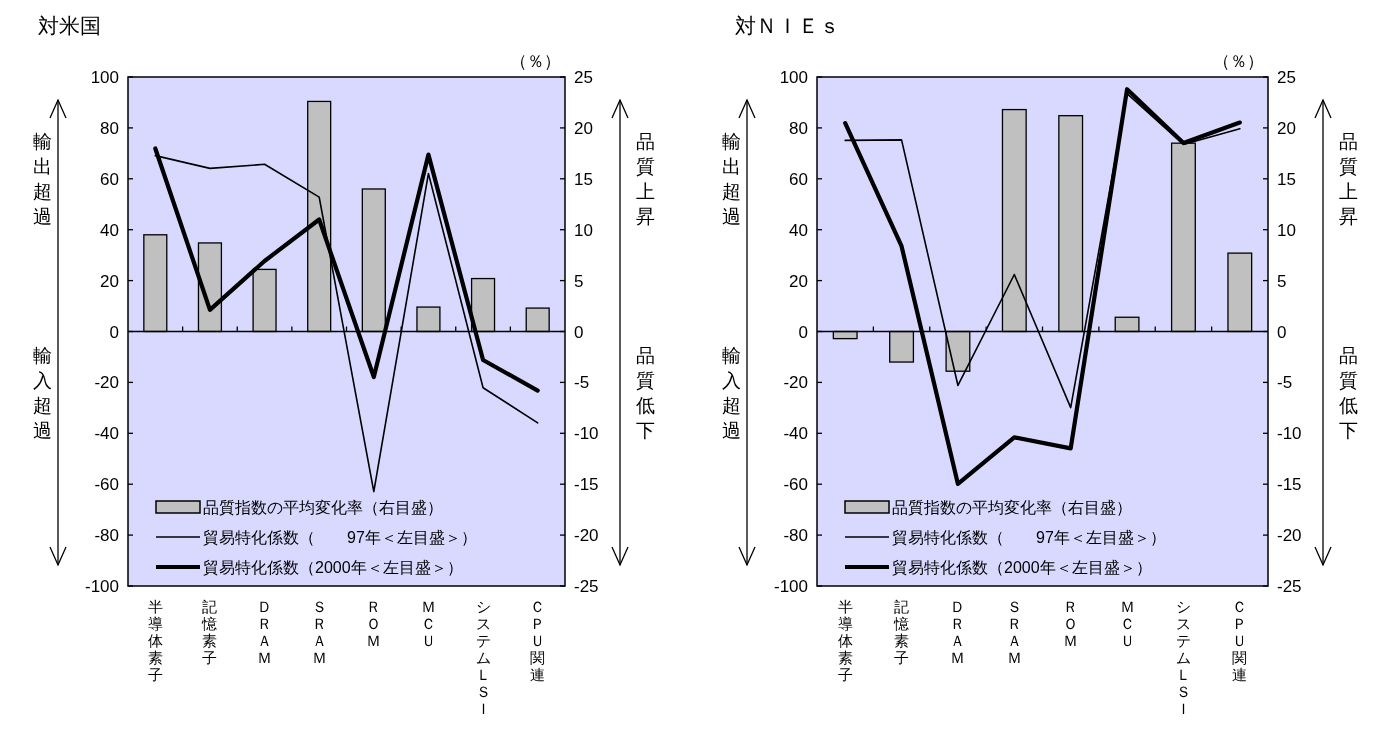  What do you see at coordinates (787, 25) in the screenshot?
I see `chart-title: 対ＮＩＥｓ` at bounding box center [787, 25].